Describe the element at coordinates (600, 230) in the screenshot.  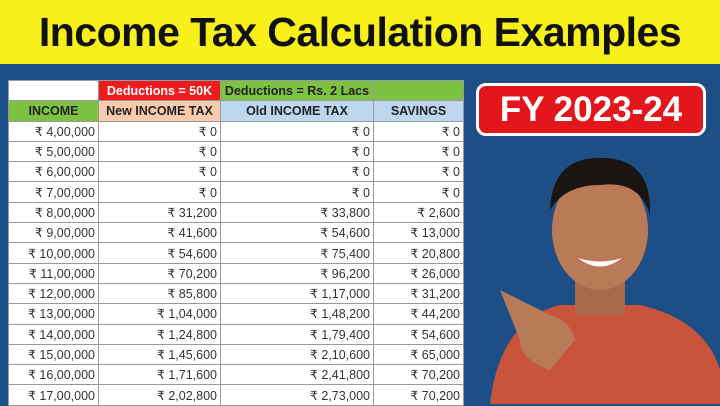
I see `face` at that location.